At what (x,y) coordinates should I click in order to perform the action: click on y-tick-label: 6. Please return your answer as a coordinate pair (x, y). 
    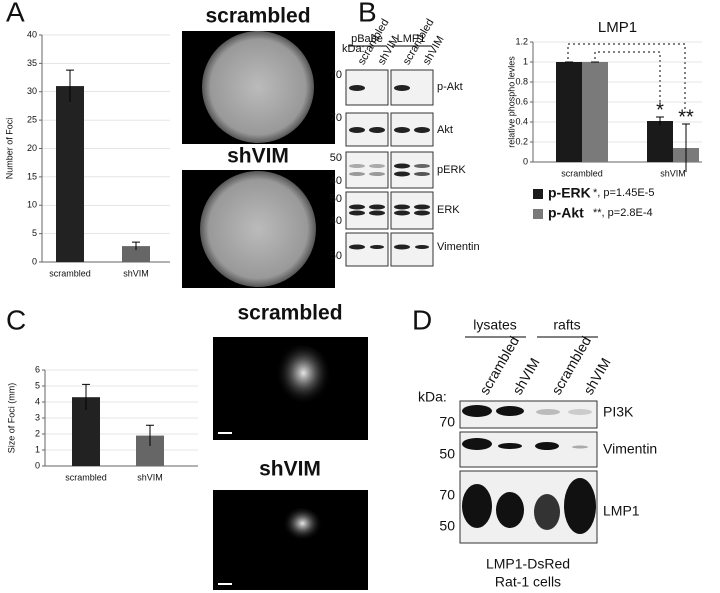
    Looking at the image, I should click on (37, 369).